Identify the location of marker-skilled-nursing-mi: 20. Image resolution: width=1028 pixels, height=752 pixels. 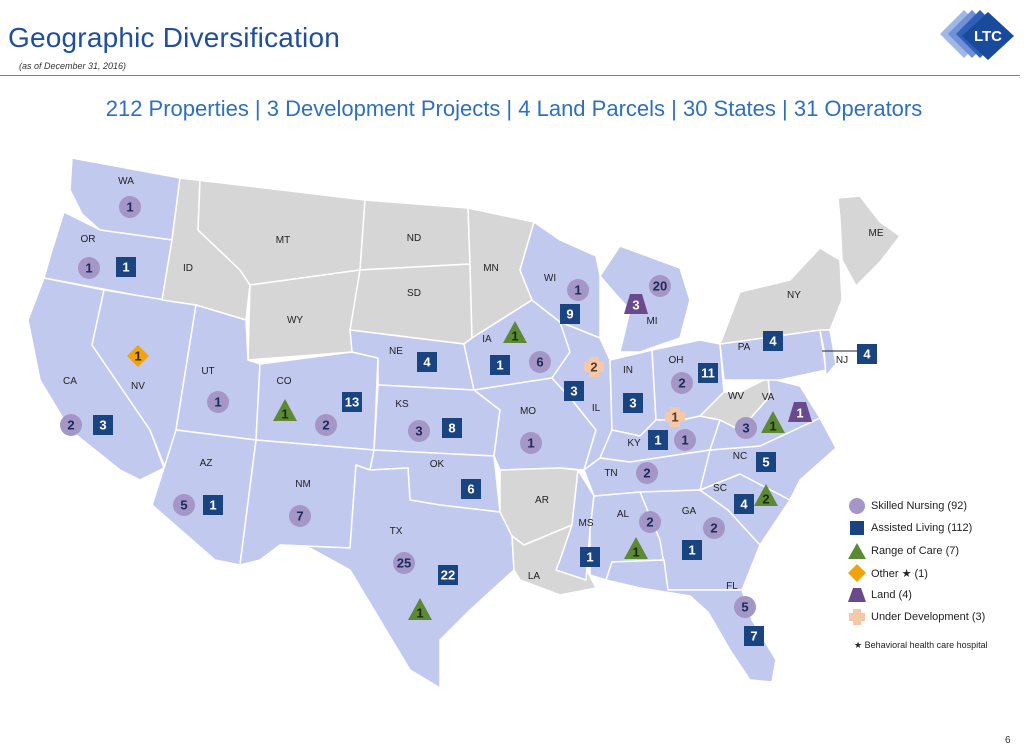
(660, 286).